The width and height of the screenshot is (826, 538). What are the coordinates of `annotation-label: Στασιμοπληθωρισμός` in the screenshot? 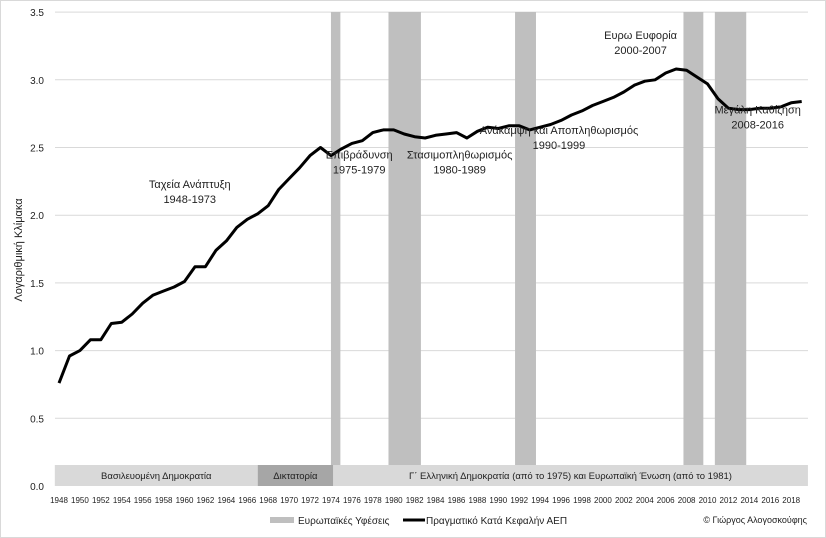 It's located at (460, 155).